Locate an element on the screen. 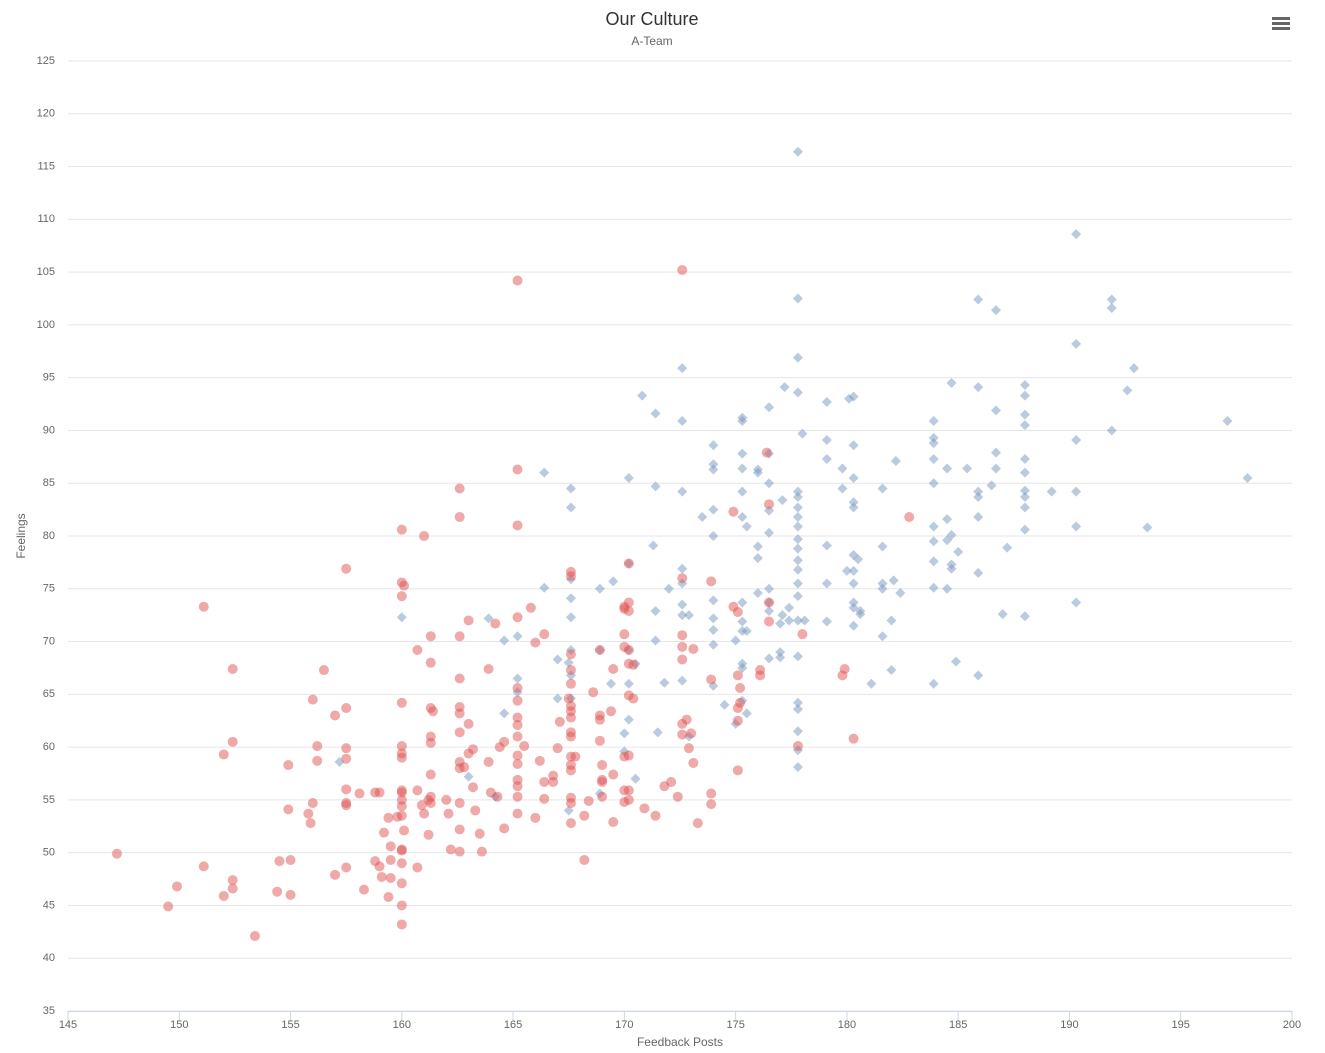  y-tick-label: 70 is located at coordinates (49, 641).